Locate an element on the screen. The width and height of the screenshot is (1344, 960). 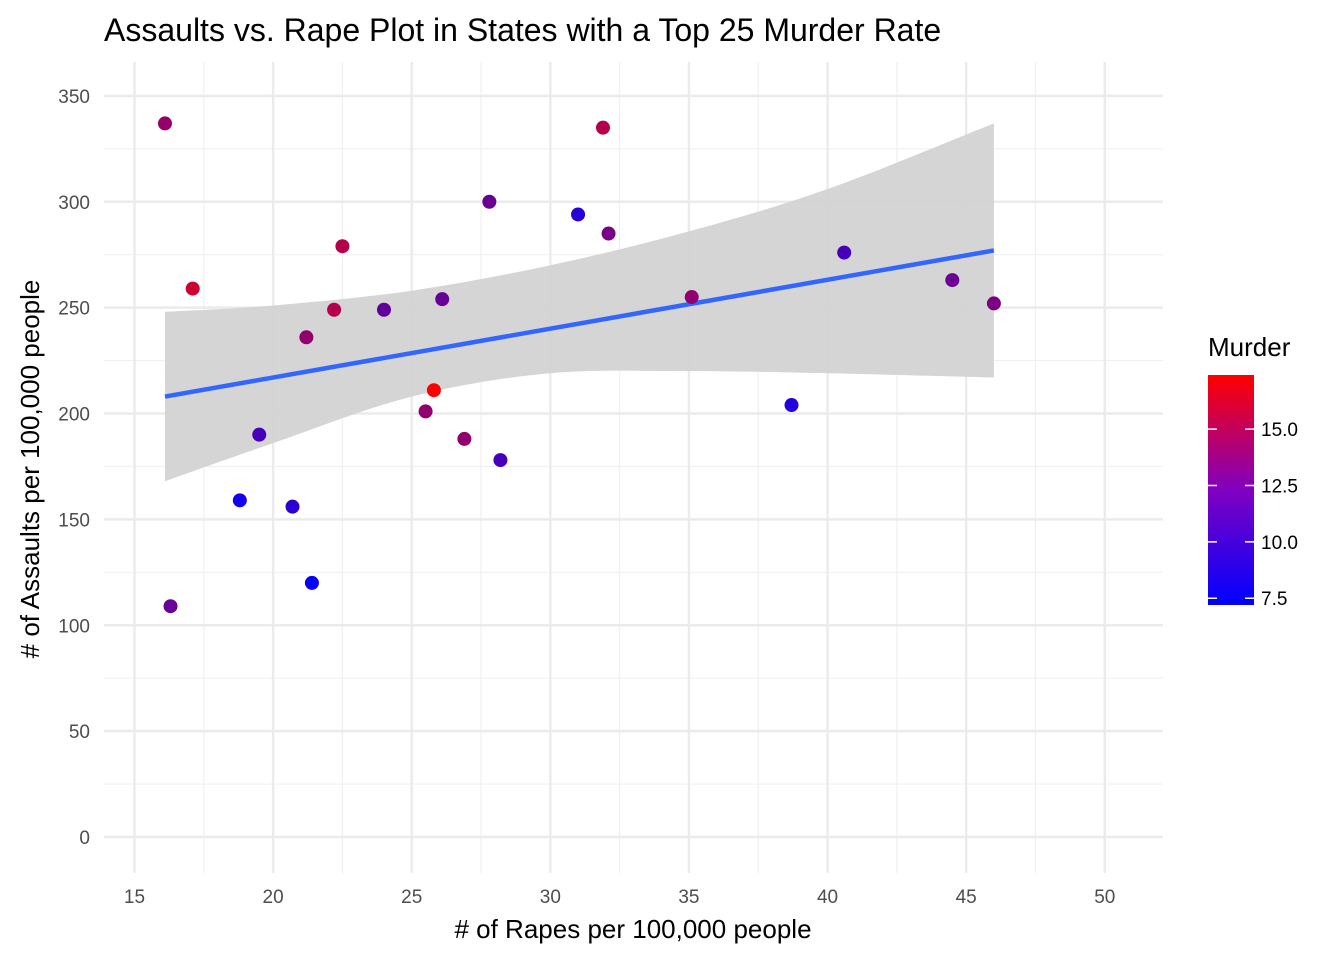
legend-colorbar is located at coordinates (1231, 490).